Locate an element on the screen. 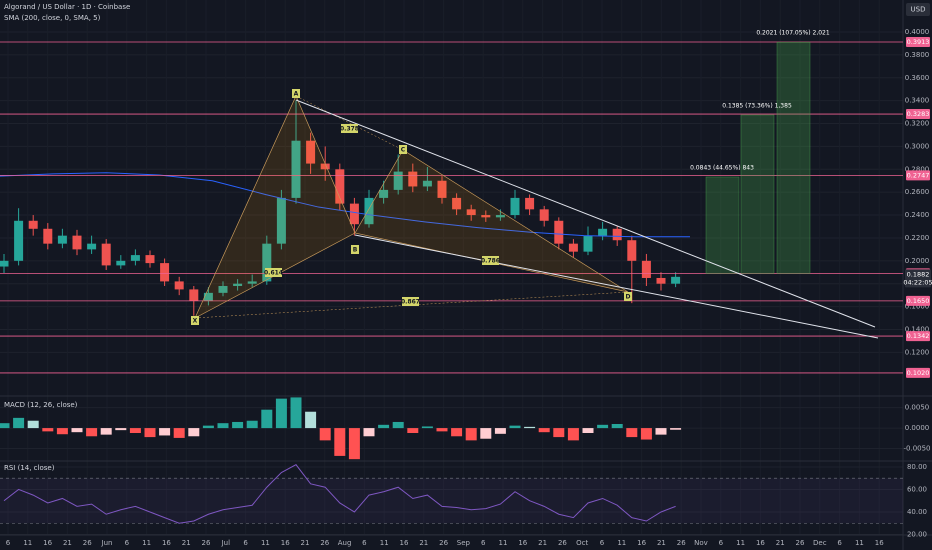 This screenshot has height=550, width=932. target-label: 0.0843 (44.65%) 843 is located at coordinates (722, 167).